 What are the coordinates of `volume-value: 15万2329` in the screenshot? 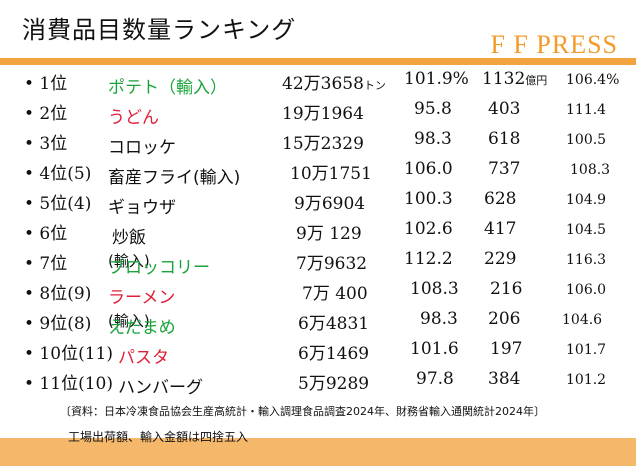 It's located at (323, 144).